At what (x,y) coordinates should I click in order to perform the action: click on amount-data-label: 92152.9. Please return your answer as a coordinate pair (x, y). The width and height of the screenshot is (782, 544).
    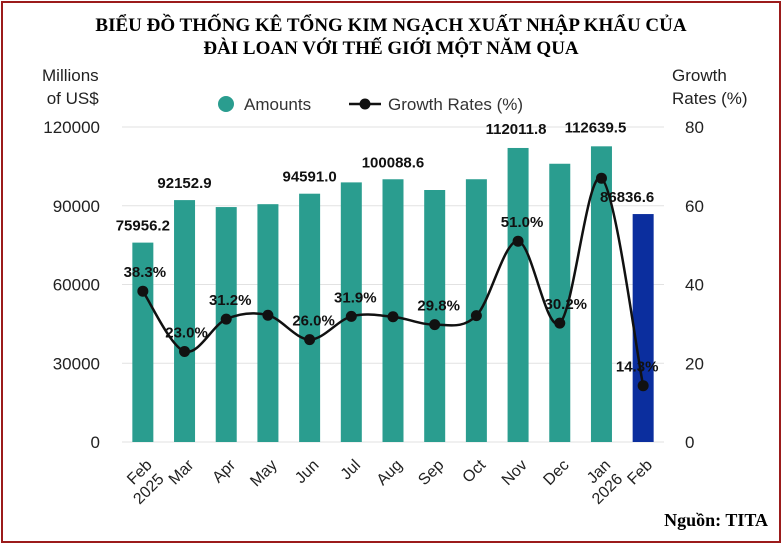
    Looking at the image, I should click on (184, 183).